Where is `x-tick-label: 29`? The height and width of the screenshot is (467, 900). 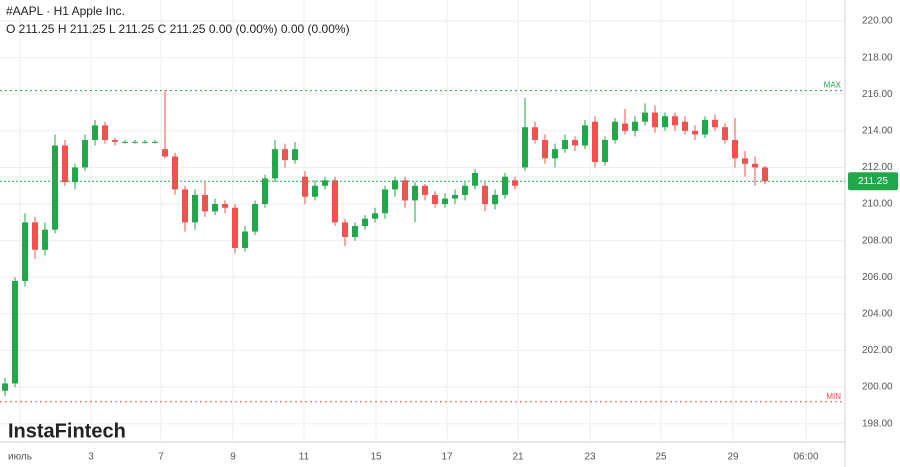 x-tick-label: 29 is located at coordinates (733, 457).